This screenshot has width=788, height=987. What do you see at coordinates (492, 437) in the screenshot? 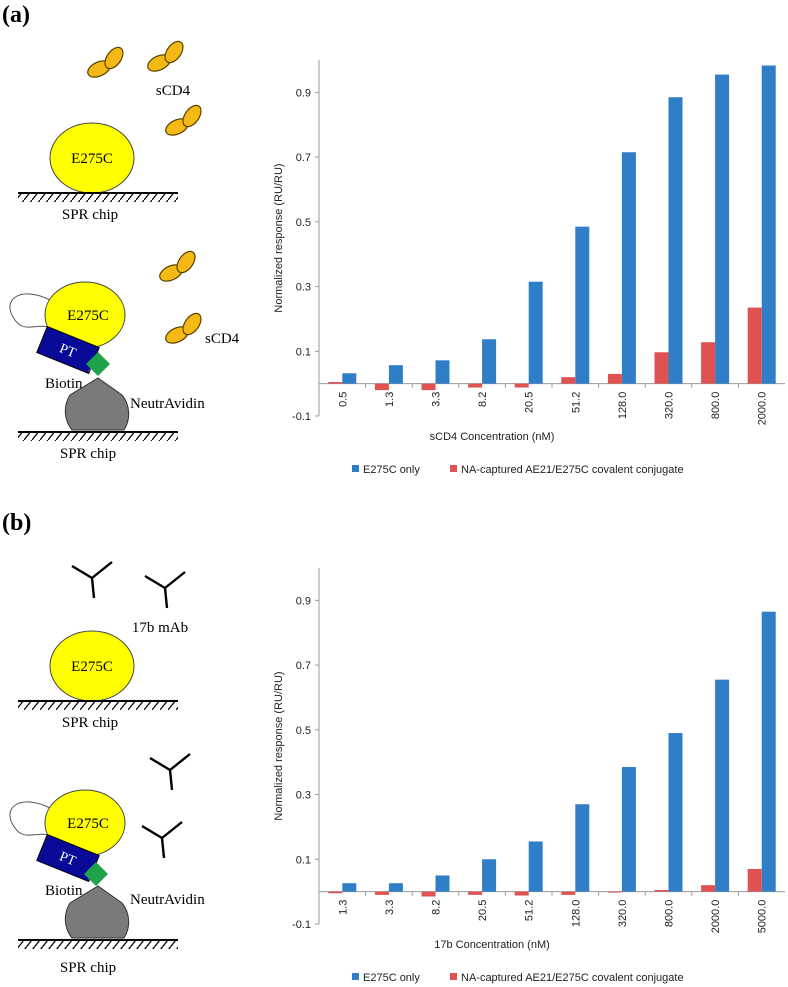
I see `x-axis-title: sCD4 Concentration (nM)` at bounding box center [492, 437].